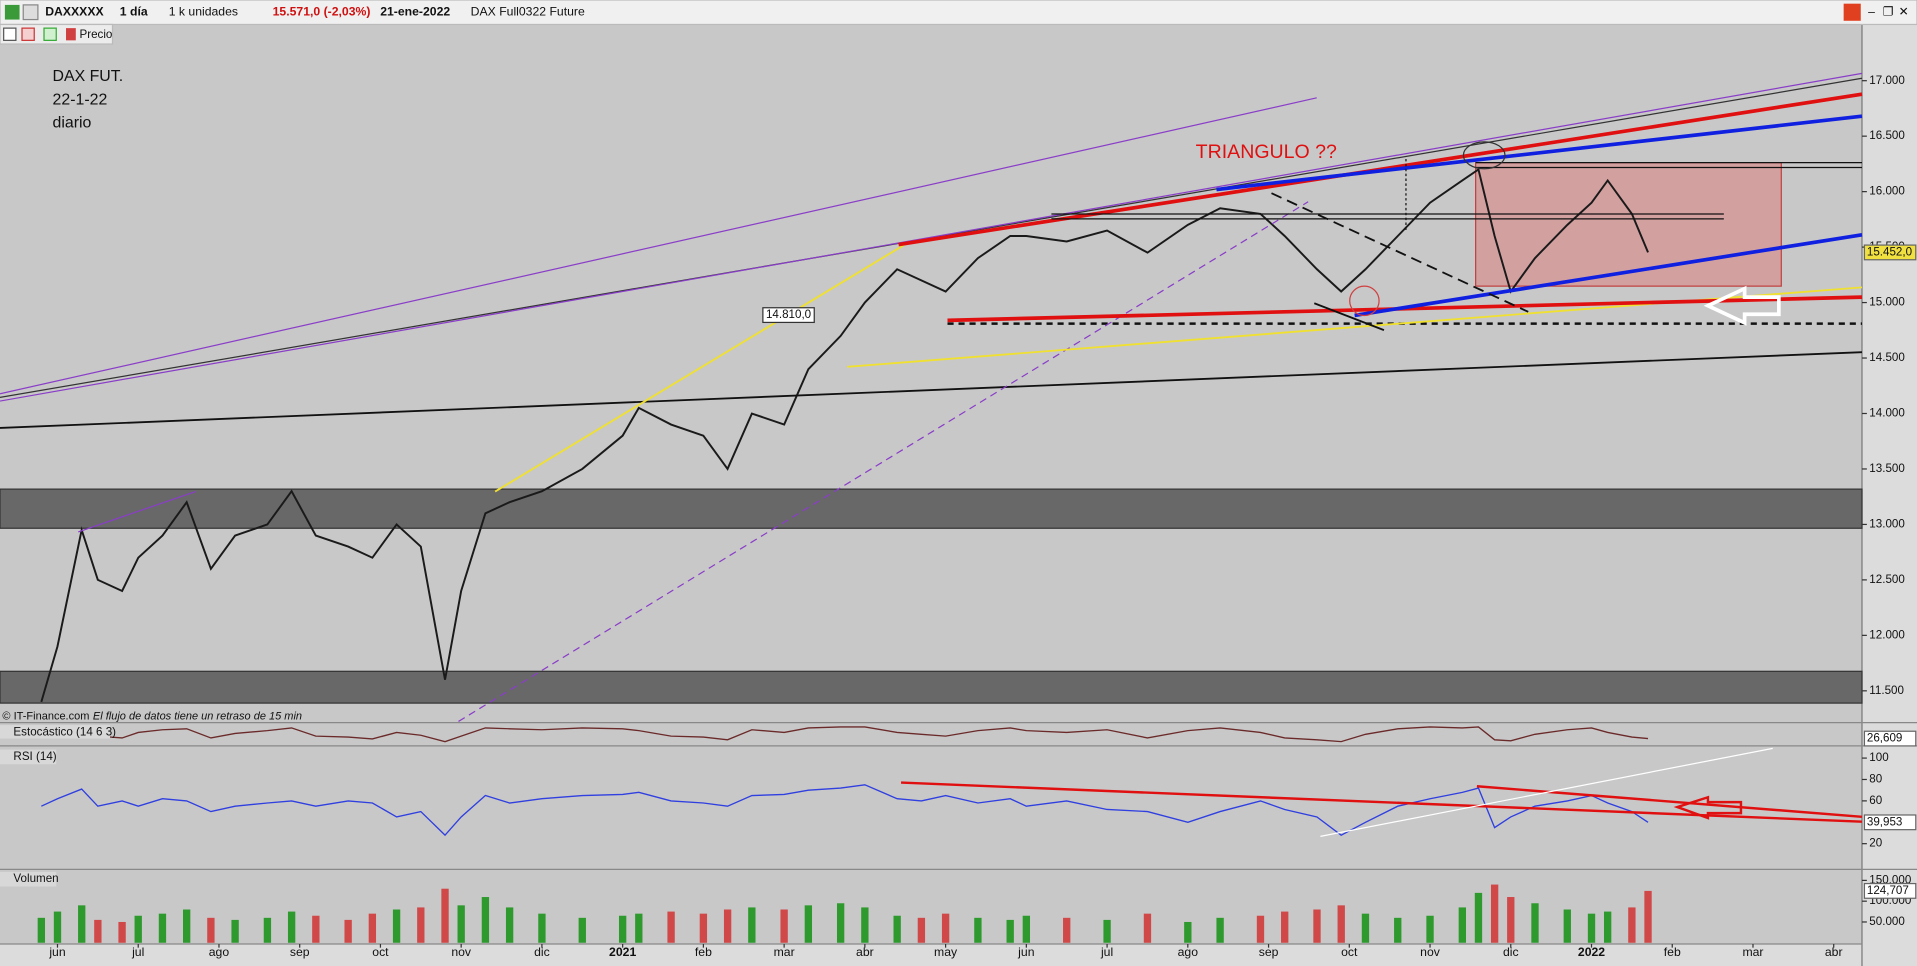 The image size is (1917, 966). I want to click on x-tick-label: may, so click(946, 952).